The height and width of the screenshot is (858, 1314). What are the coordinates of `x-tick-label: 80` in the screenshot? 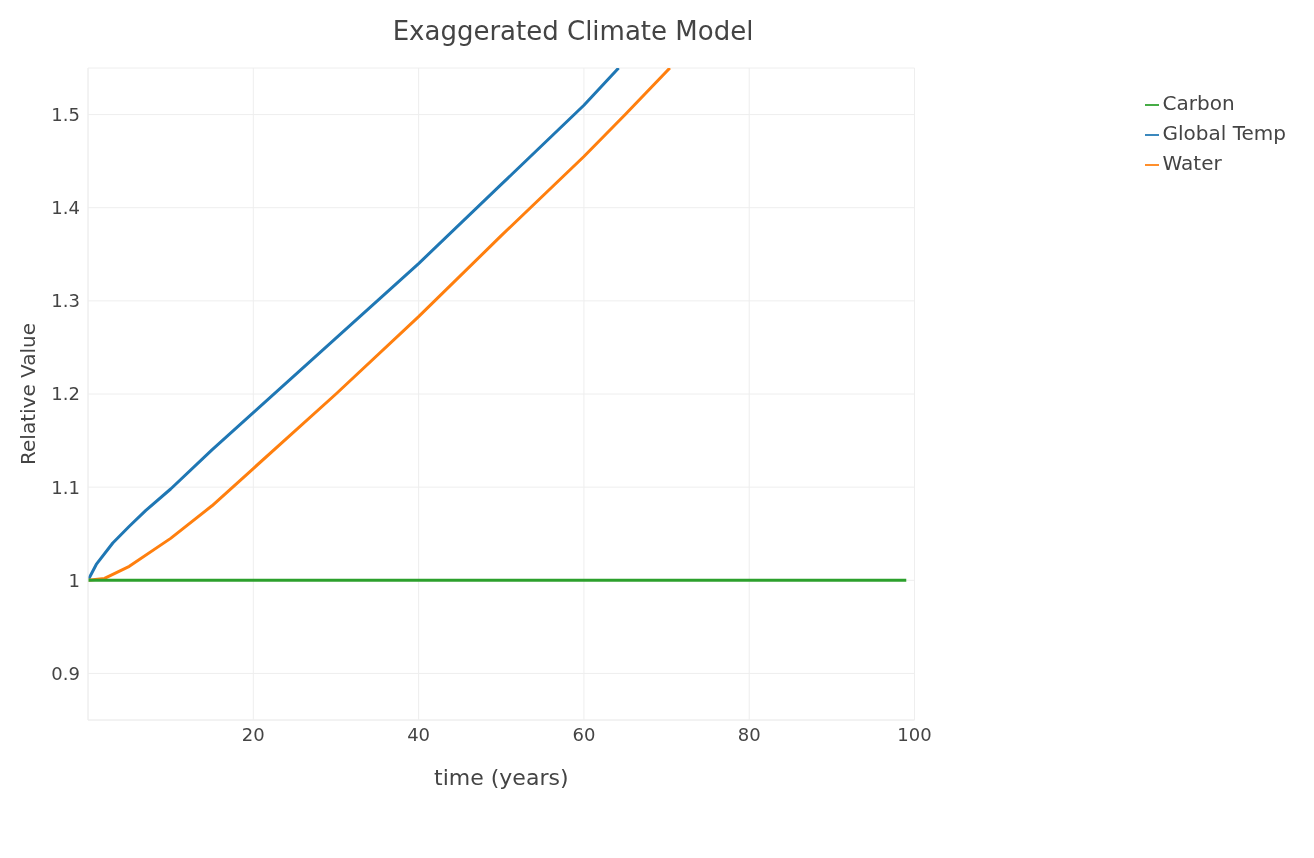 It's located at (749, 734).